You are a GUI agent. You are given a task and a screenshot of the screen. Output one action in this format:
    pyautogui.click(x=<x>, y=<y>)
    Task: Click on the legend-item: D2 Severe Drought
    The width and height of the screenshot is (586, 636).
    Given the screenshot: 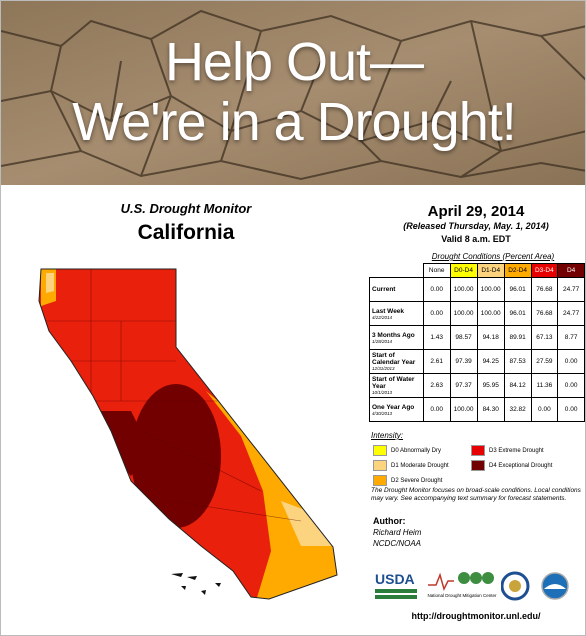 What is the action you would take?
    pyautogui.click(x=407, y=480)
    